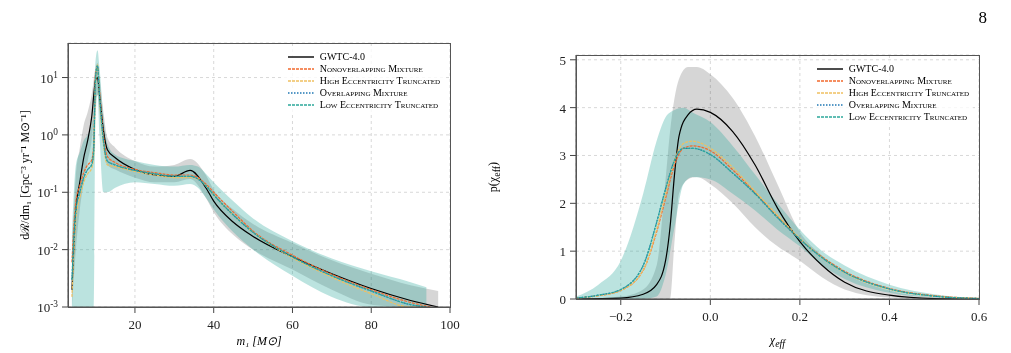 The image size is (1011, 353). What do you see at coordinates (620, 316) in the screenshot?
I see `x-tick-label: −0.2` at bounding box center [620, 316].